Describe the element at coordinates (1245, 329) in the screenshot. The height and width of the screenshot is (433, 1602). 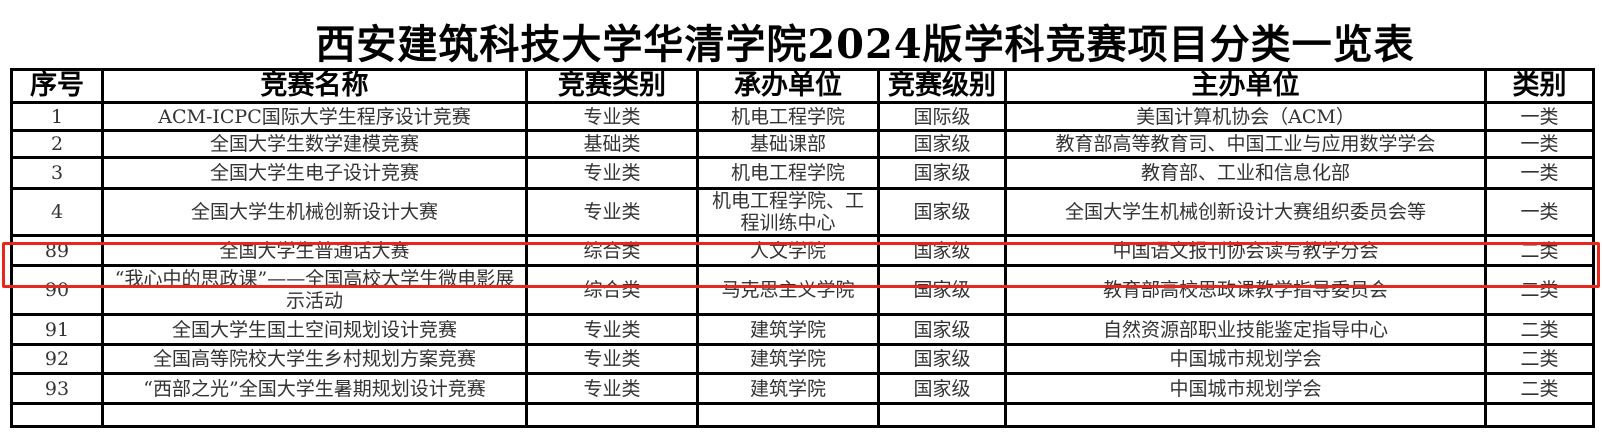
I see `cell-organizer: 自然资源部职业技能鉴定指导中心` at that location.